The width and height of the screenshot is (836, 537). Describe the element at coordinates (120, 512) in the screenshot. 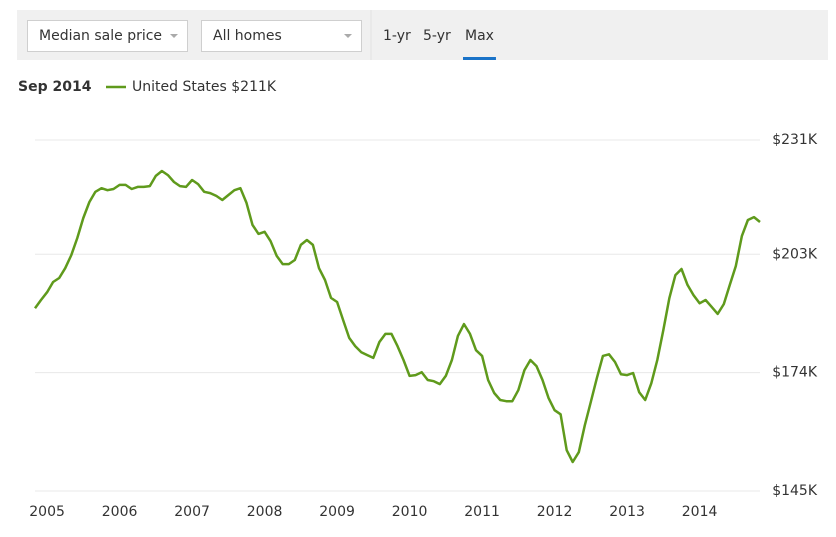

I see `x-tick-label: 2006` at that location.